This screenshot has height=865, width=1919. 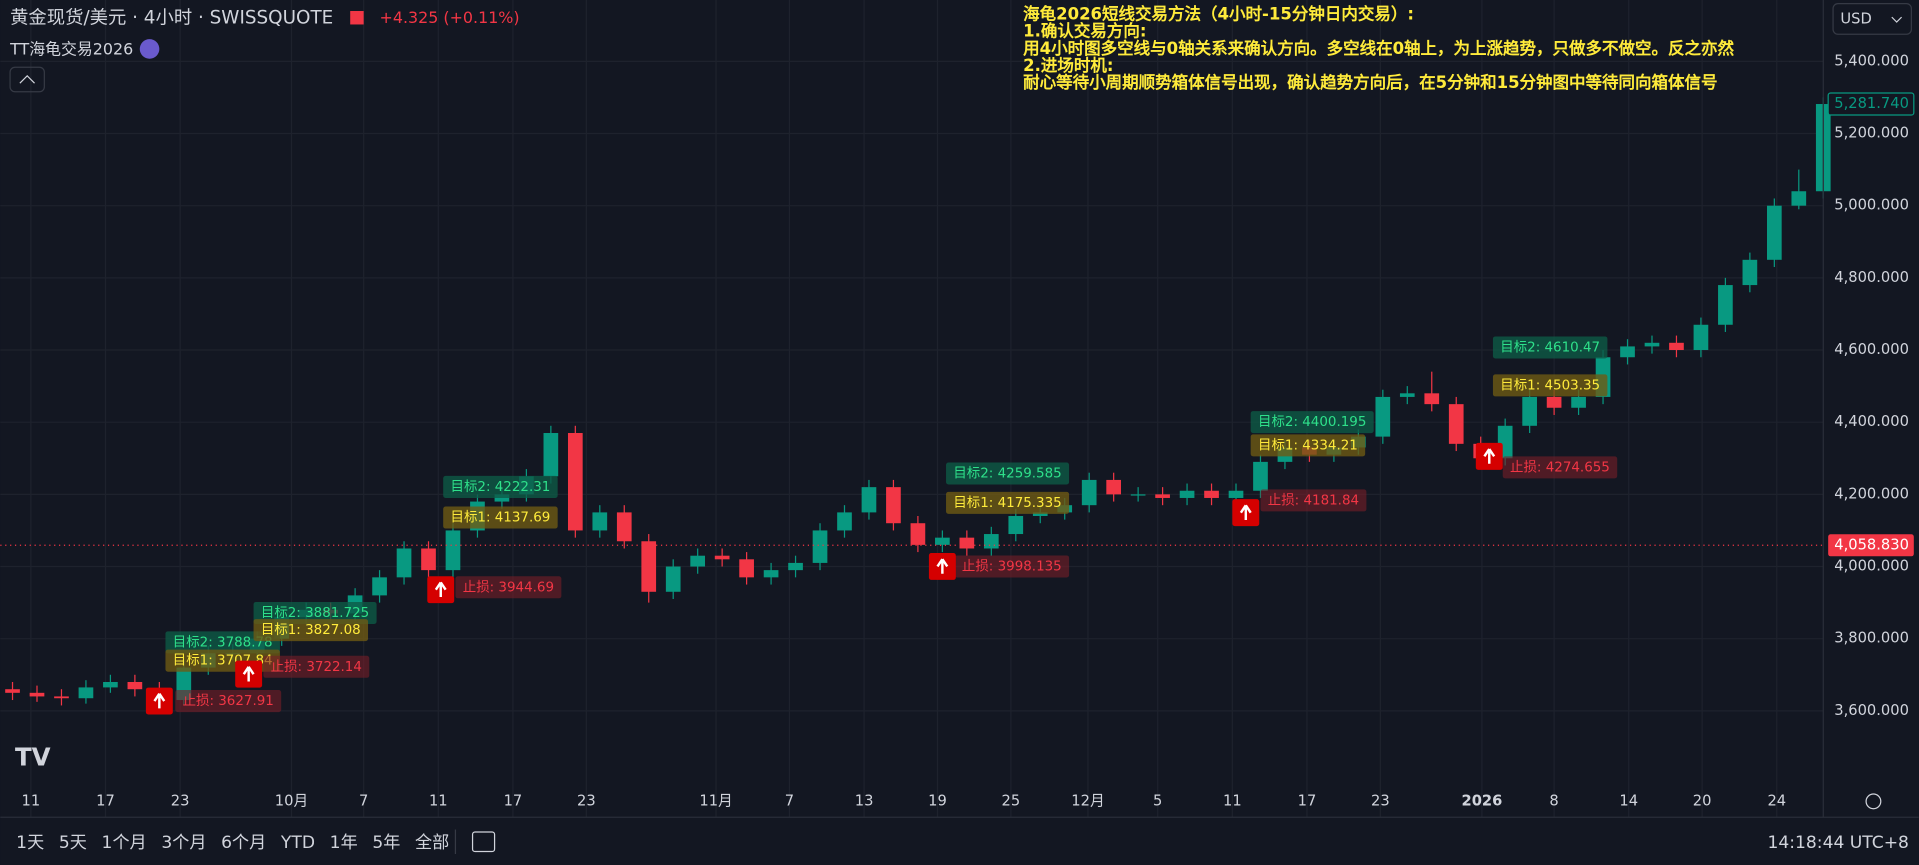 What do you see at coordinates (1011, 800) in the screenshot?
I see `x-tick-label: 25` at bounding box center [1011, 800].